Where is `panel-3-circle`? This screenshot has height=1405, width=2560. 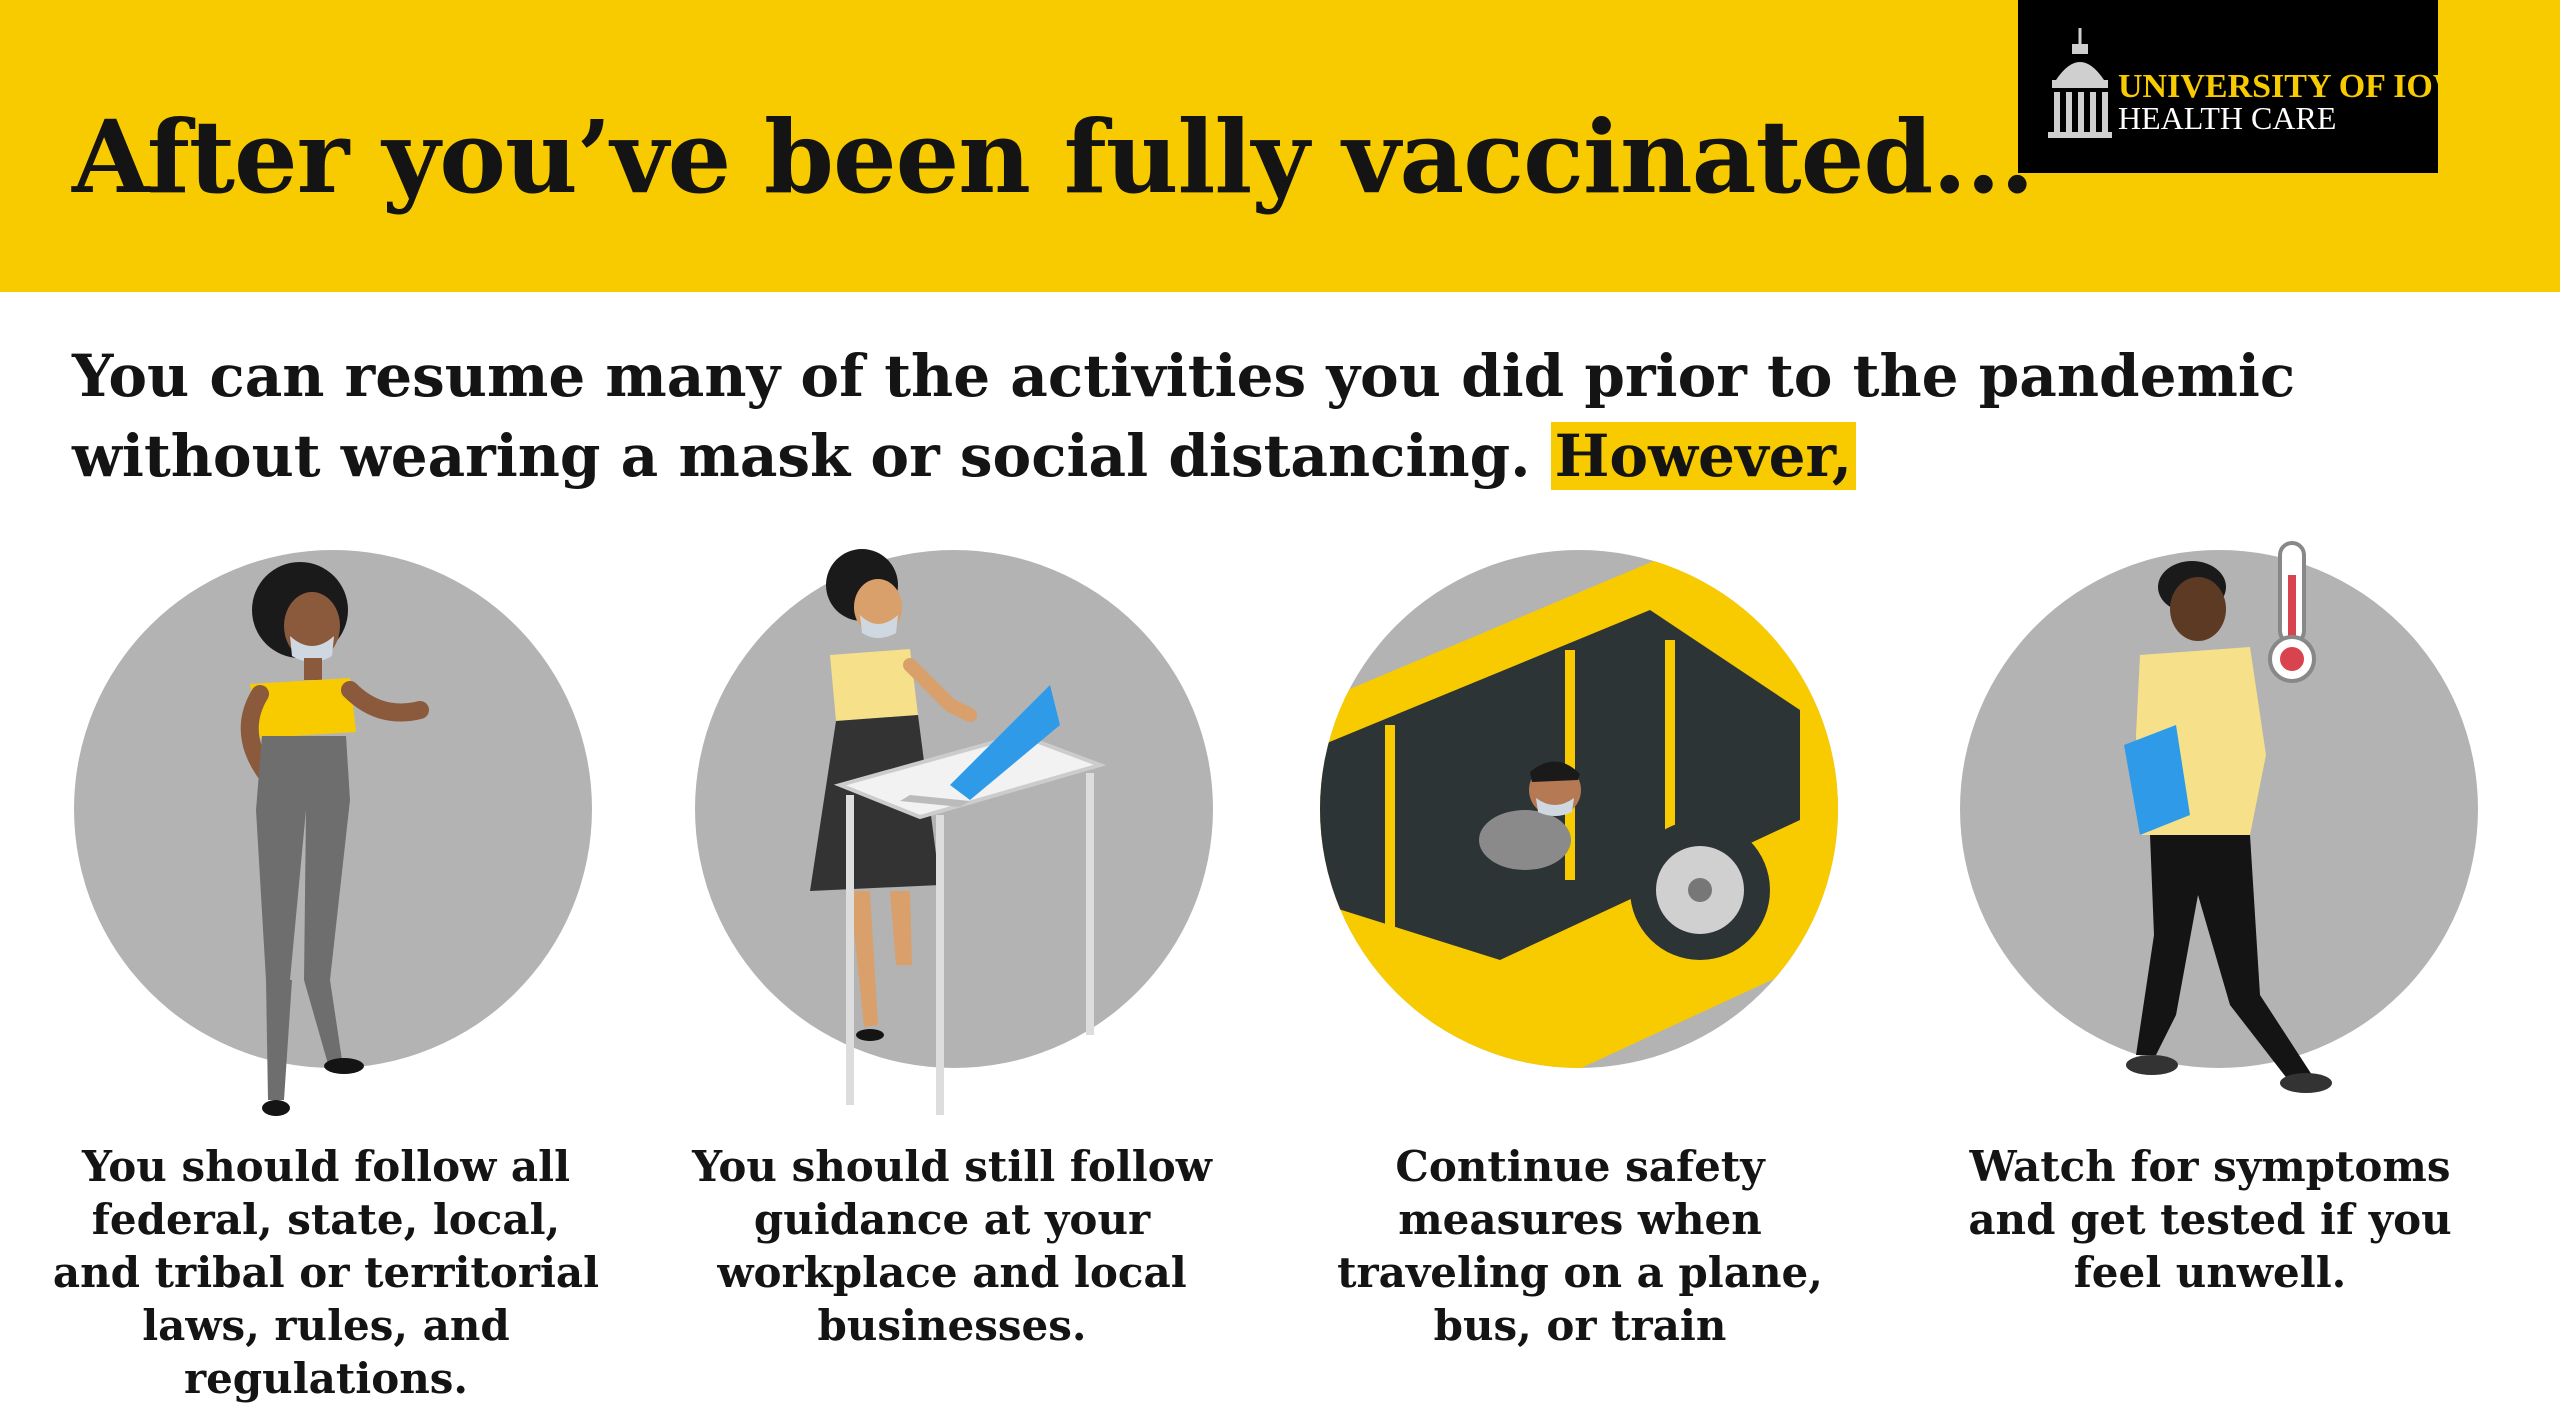 panel-3-circle is located at coordinates (1579, 809).